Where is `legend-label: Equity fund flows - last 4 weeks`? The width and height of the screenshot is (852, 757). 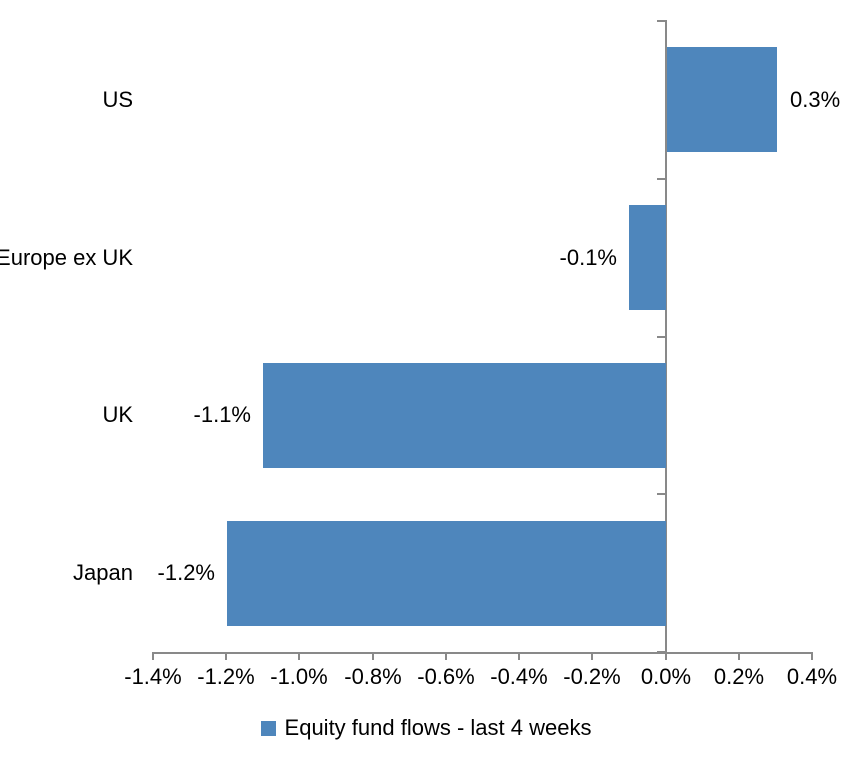
legend-label: Equity fund flows - last 4 weeks is located at coordinates (438, 727).